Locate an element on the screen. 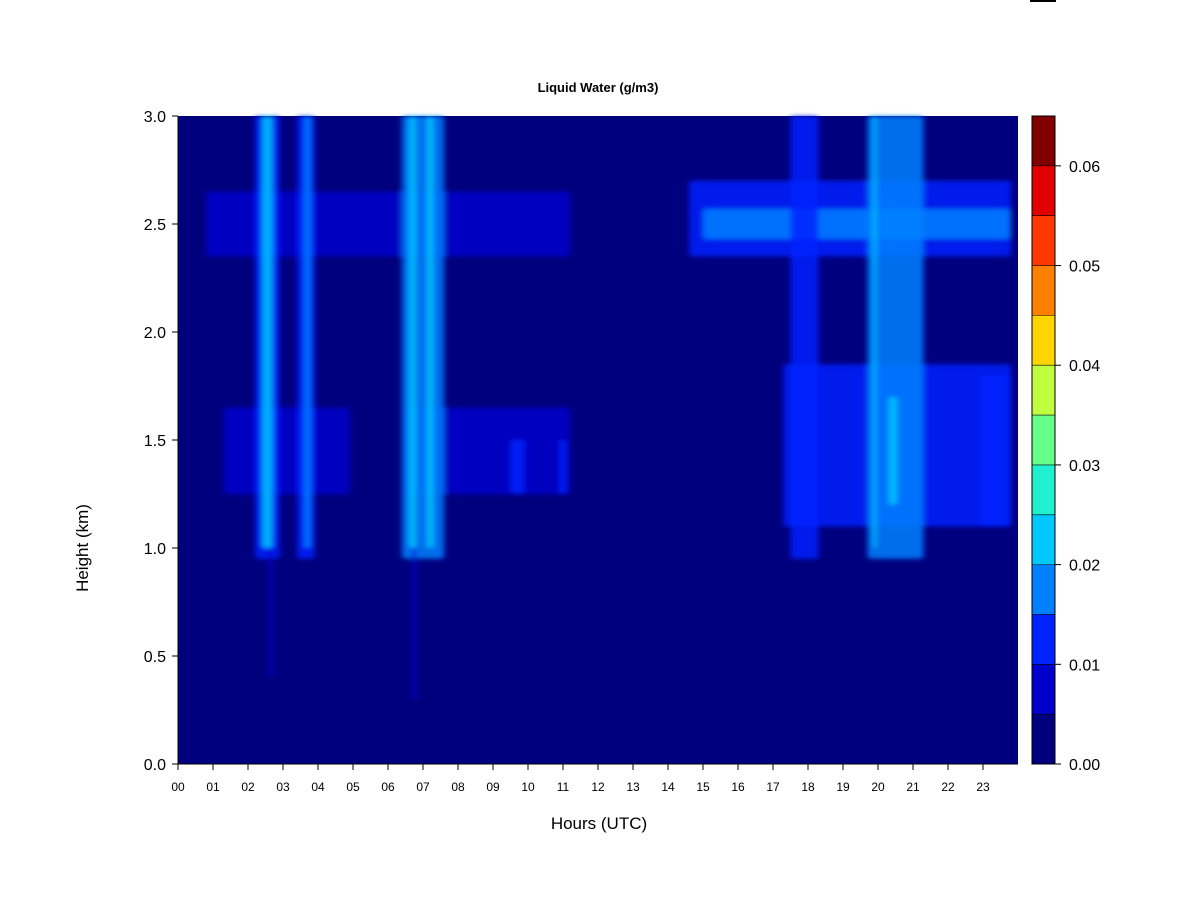  x-tick-label: 00 is located at coordinates (178, 787).